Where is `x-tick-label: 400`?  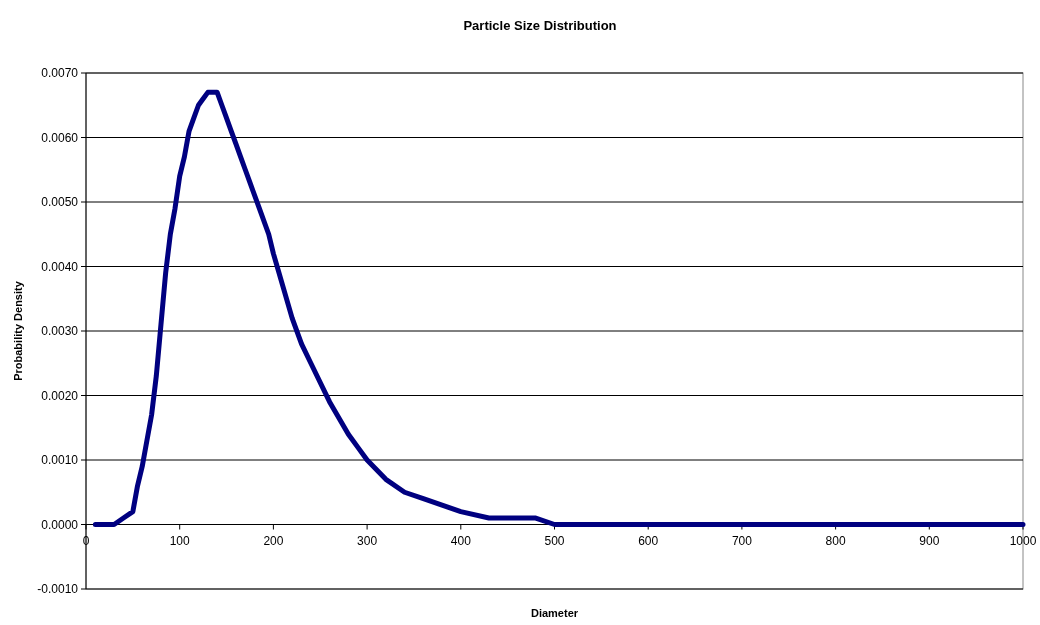 x-tick-label: 400 is located at coordinates (461, 540).